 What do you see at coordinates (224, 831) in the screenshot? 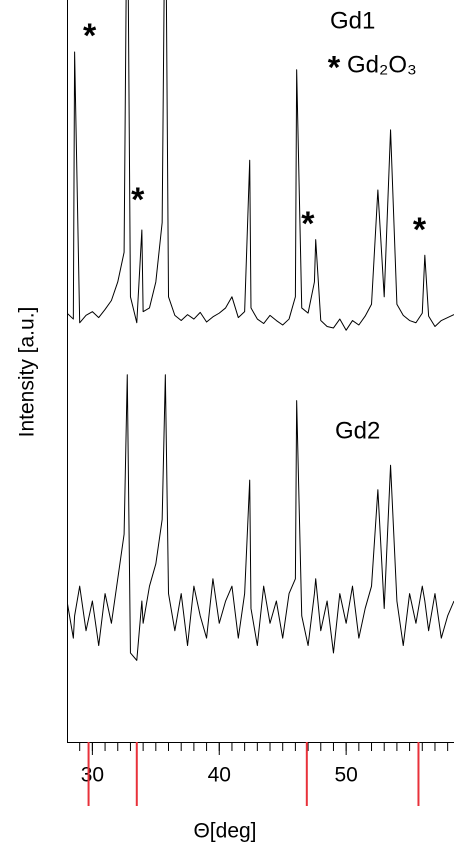
I see `x-axis-title: Θ[deg]` at bounding box center [224, 831].